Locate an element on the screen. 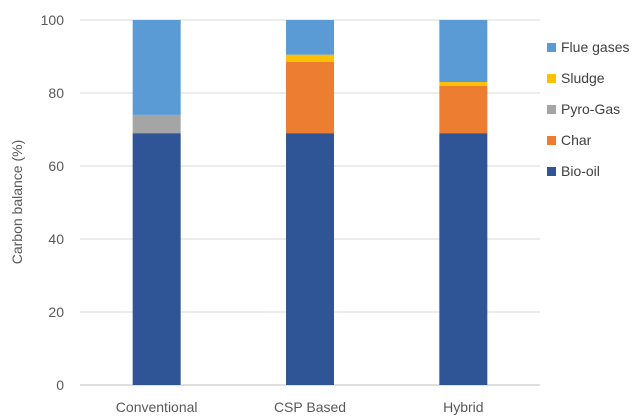 The height and width of the screenshot is (417, 638). x-axis-ticks: Conventional CSP Based Hybrid is located at coordinates (300, 407).